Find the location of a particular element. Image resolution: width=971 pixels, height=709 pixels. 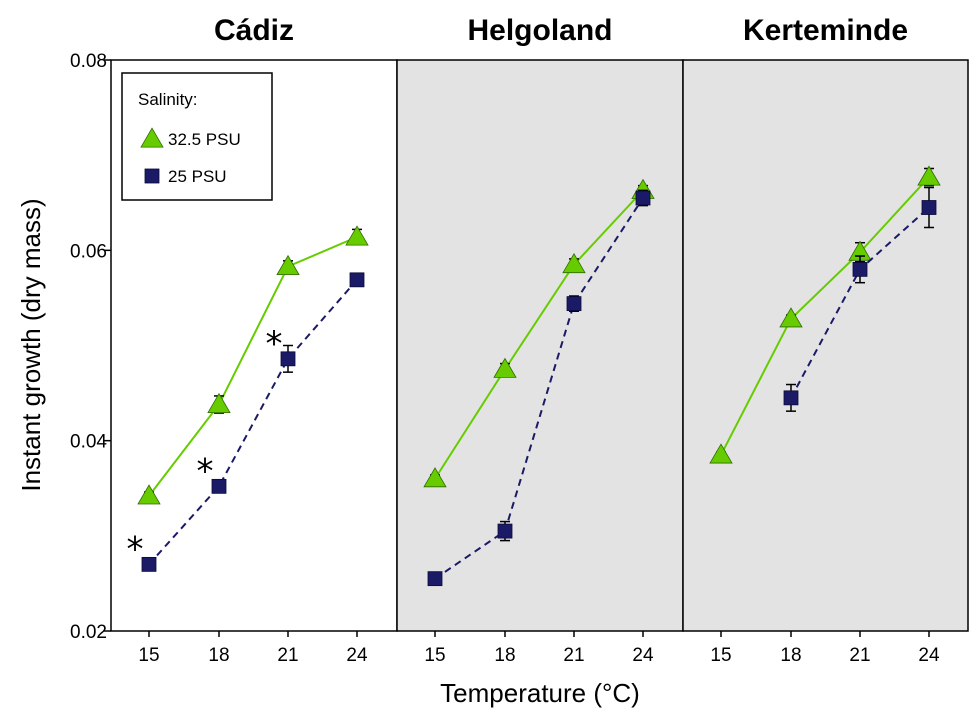

panel-title: Kerteminde is located at coordinates (825, 30).